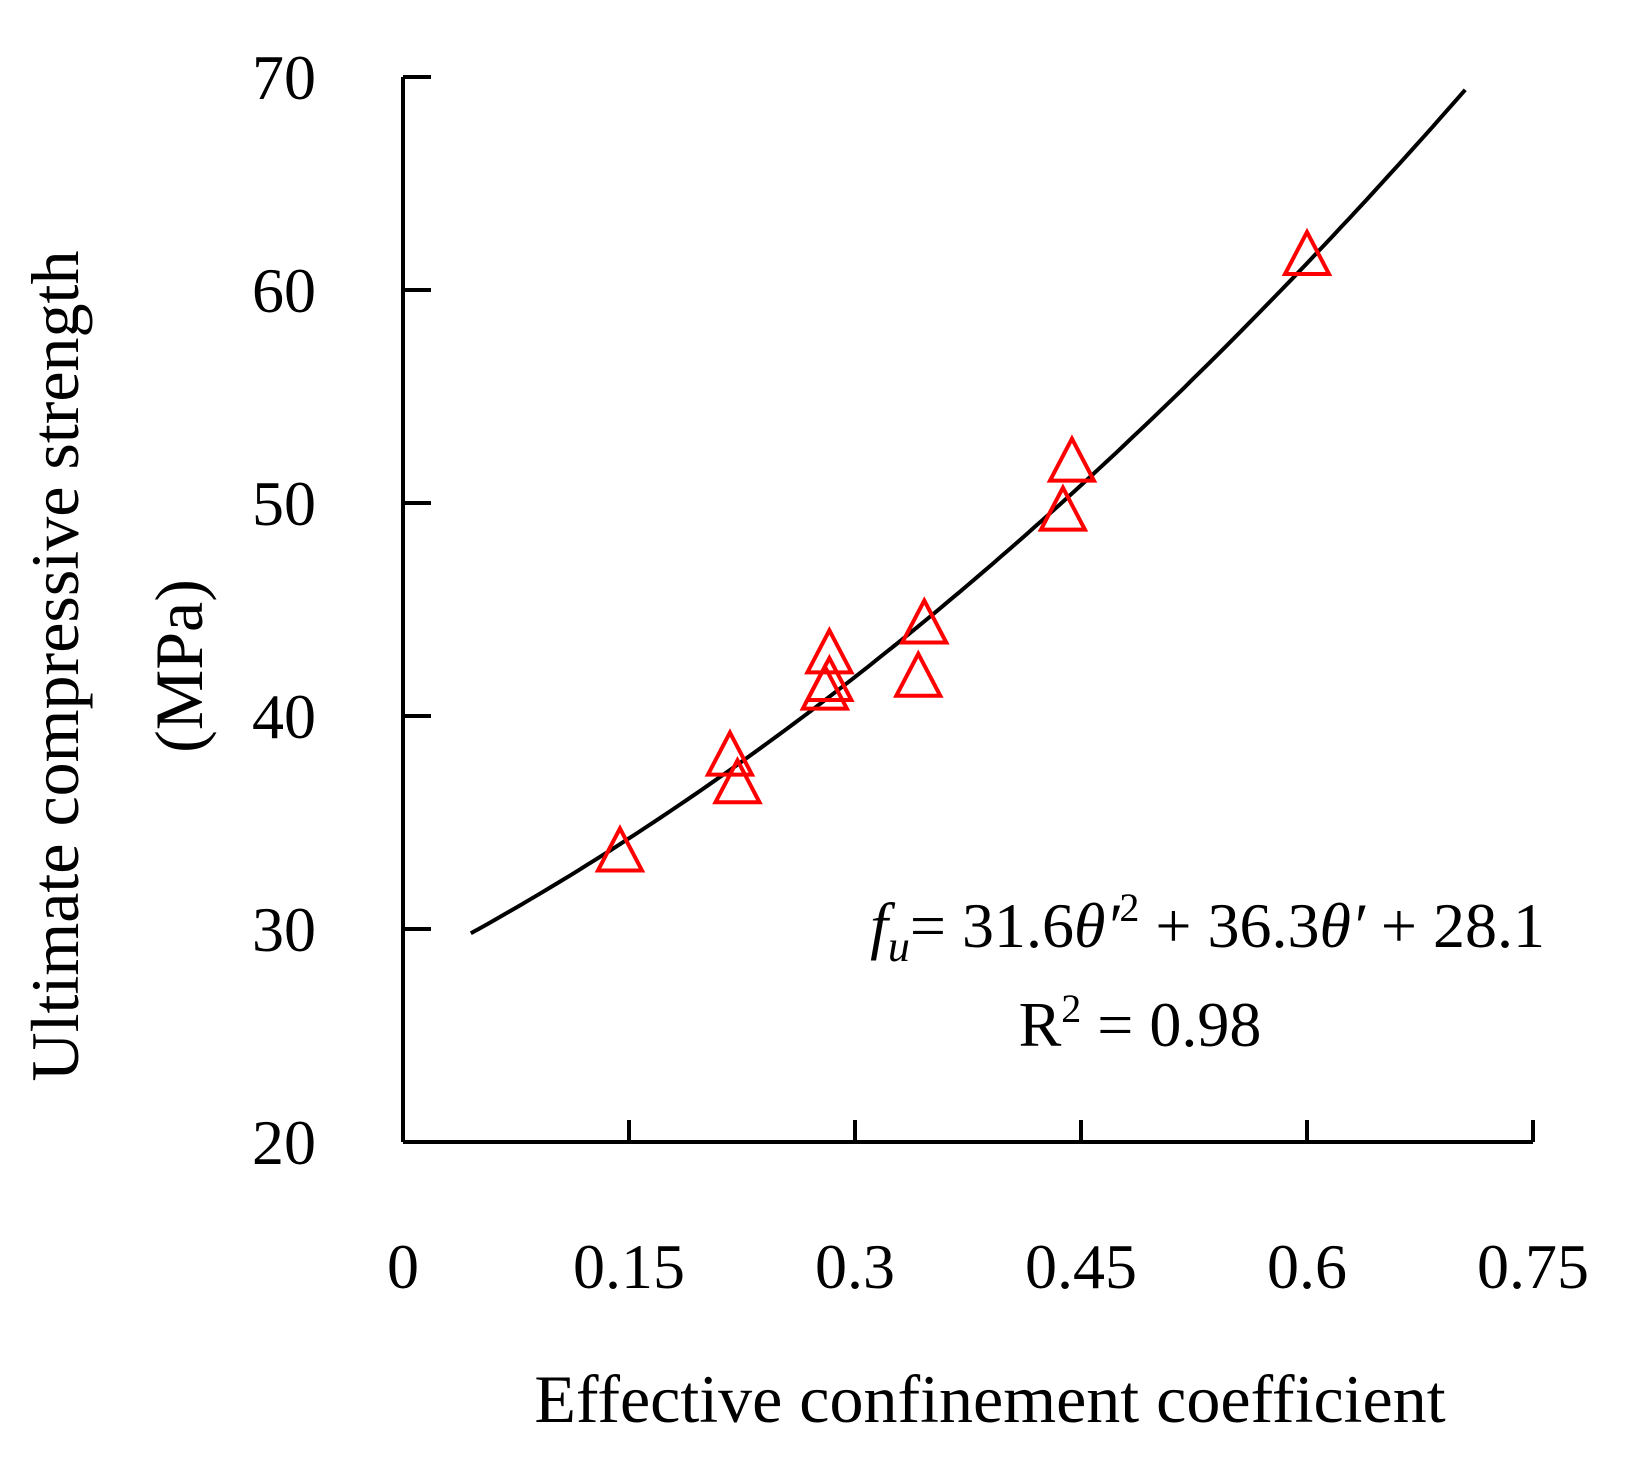 The image size is (1627, 1465). Describe the element at coordinates (855, 1266) in the screenshot. I see `x-tick-label: 0.3` at that location.